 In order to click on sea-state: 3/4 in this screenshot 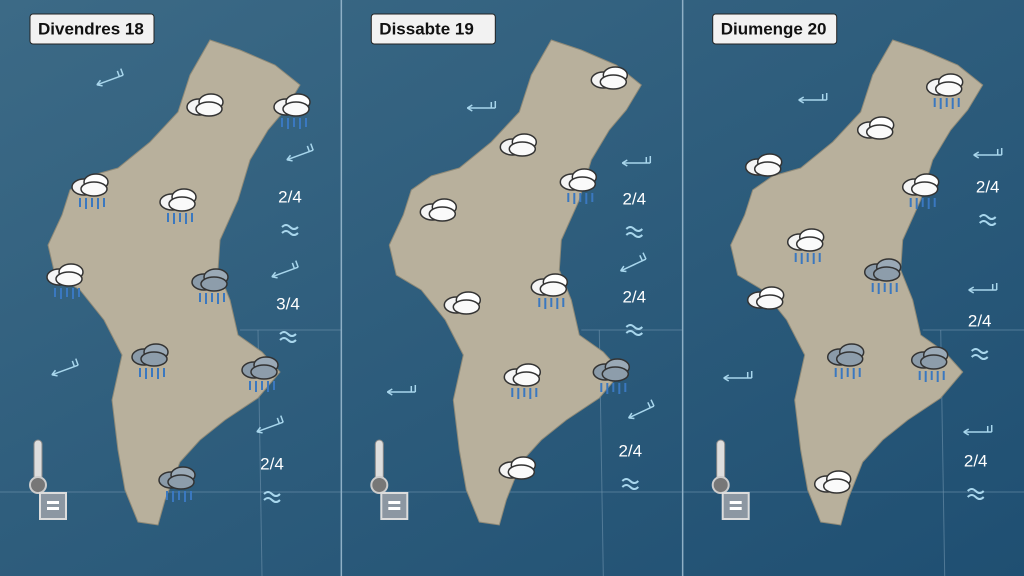, I will do `click(288, 303)`.